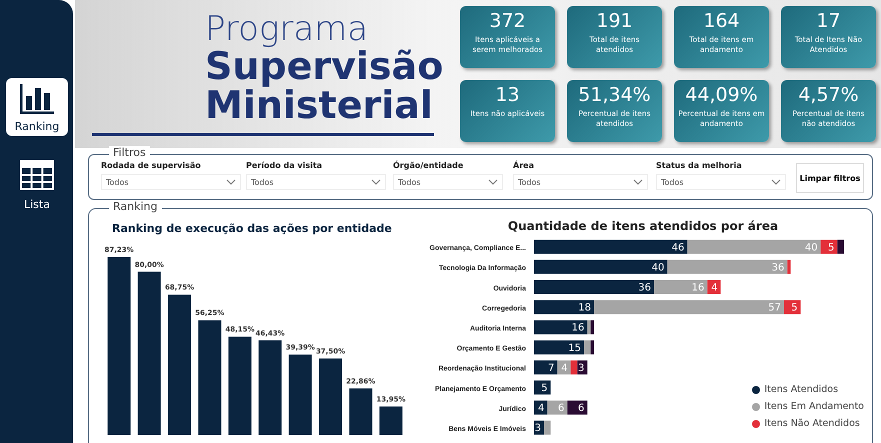 The width and height of the screenshot is (881, 443). Describe the element at coordinates (151, 165) in the screenshot. I see `text: Rodada de supervisão` at that location.